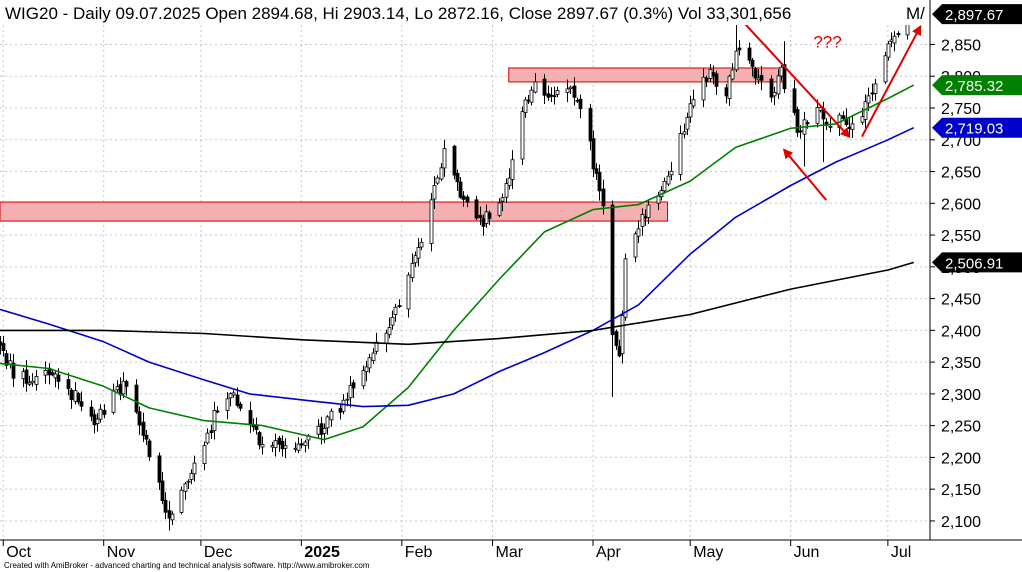 The image size is (1022, 572). Describe the element at coordinates (510, 552) in the screenshot. I see `x-tick-label: Mar` at that location.